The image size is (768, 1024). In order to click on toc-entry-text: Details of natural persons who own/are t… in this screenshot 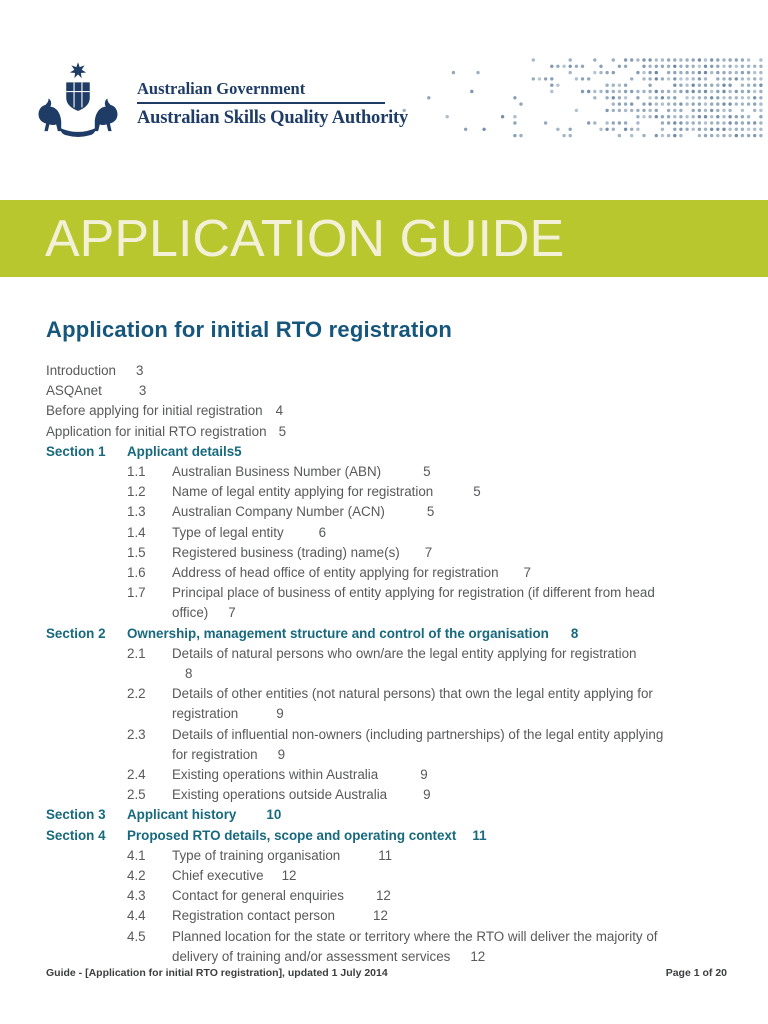, I will do `click(404, 653)`.